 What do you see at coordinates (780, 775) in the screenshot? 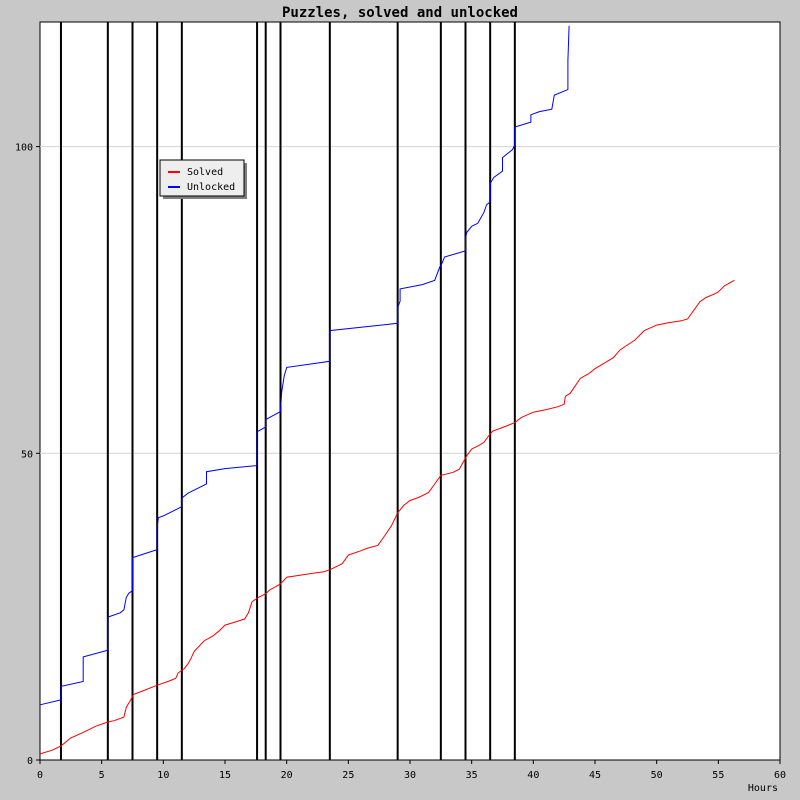
I see `x-tick-label-60: 60` at bounding box center [780, 775].